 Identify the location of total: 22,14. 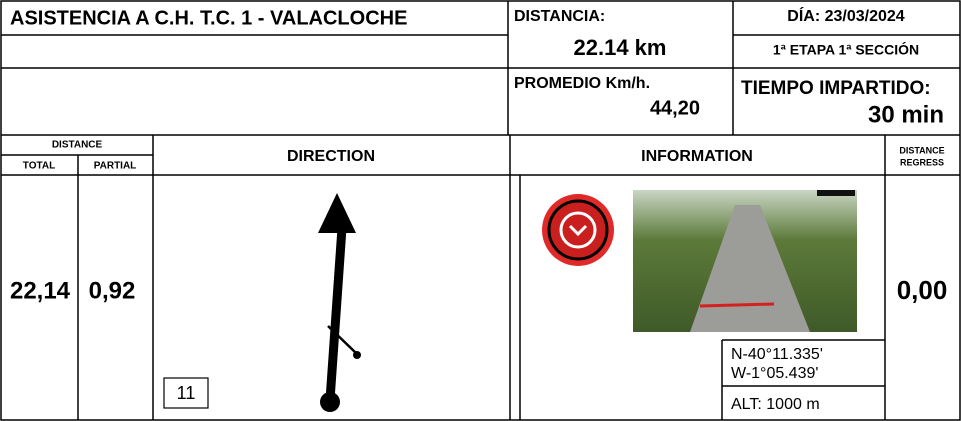
(40, 290).